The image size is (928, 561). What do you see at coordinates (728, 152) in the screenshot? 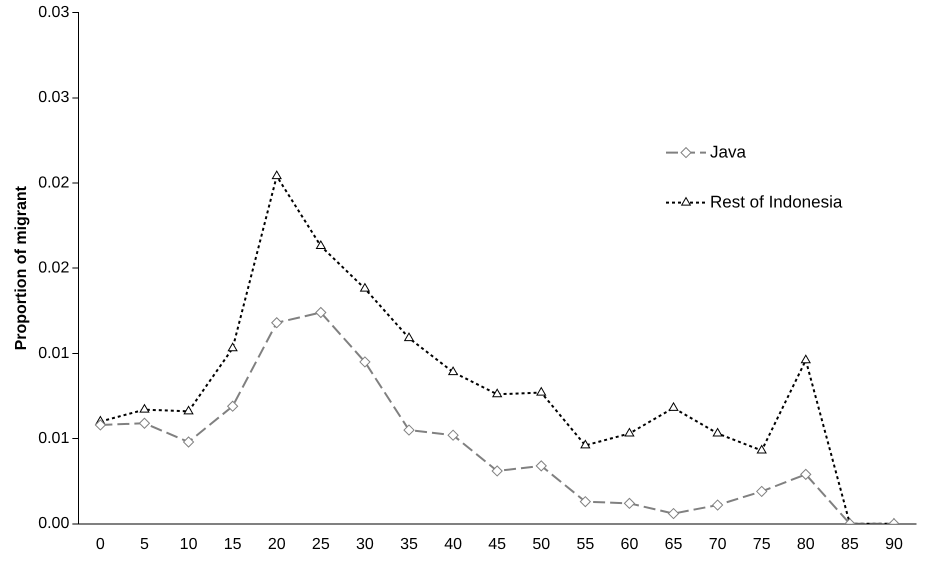
I see `legend-label: Java` at bounding box center [728, 152].